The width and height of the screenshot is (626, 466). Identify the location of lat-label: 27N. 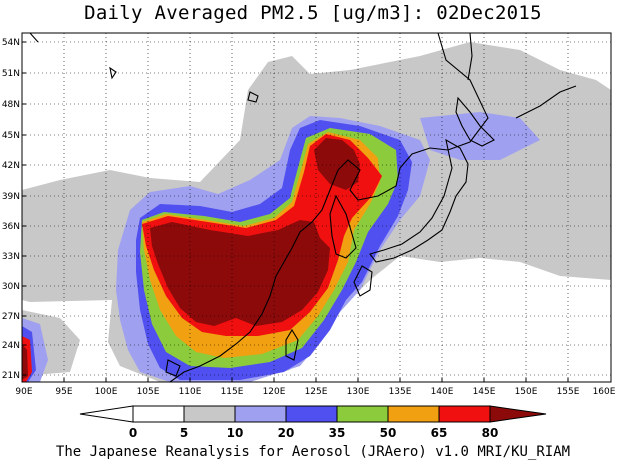
(11, 317).